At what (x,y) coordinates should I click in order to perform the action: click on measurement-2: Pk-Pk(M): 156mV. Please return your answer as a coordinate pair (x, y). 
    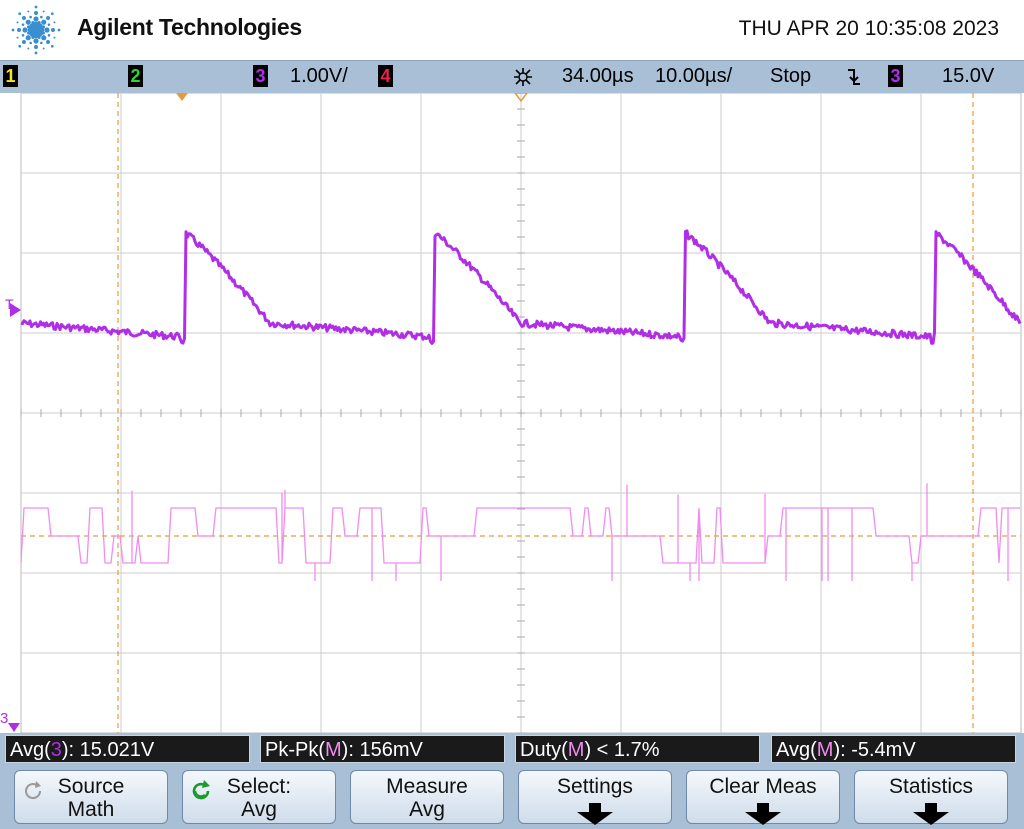
    Looking at the image, I should click on (382, 749).